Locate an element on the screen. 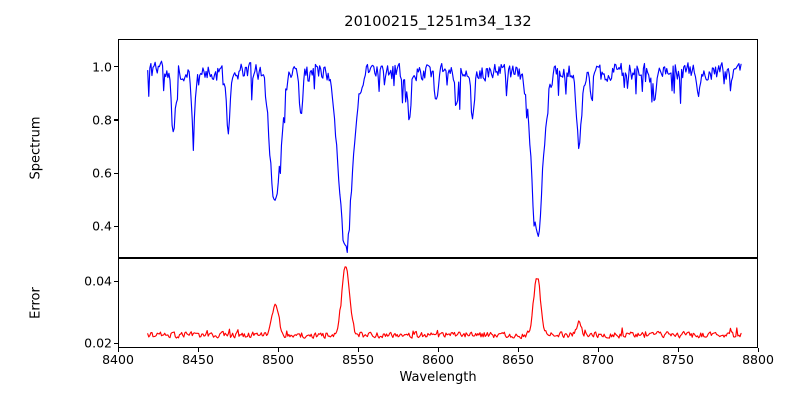 This screenshot has height=400, width=800. error-y-axis-label: Error is located at coordinates (36, 303).